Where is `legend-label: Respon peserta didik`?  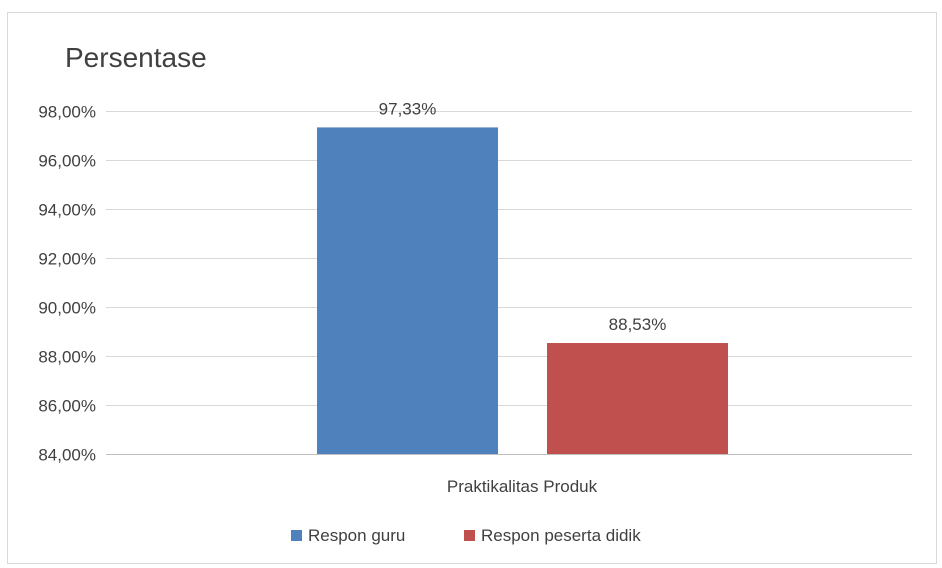
legend-label: Respon peserta didik is located at coordinates (561, 535).